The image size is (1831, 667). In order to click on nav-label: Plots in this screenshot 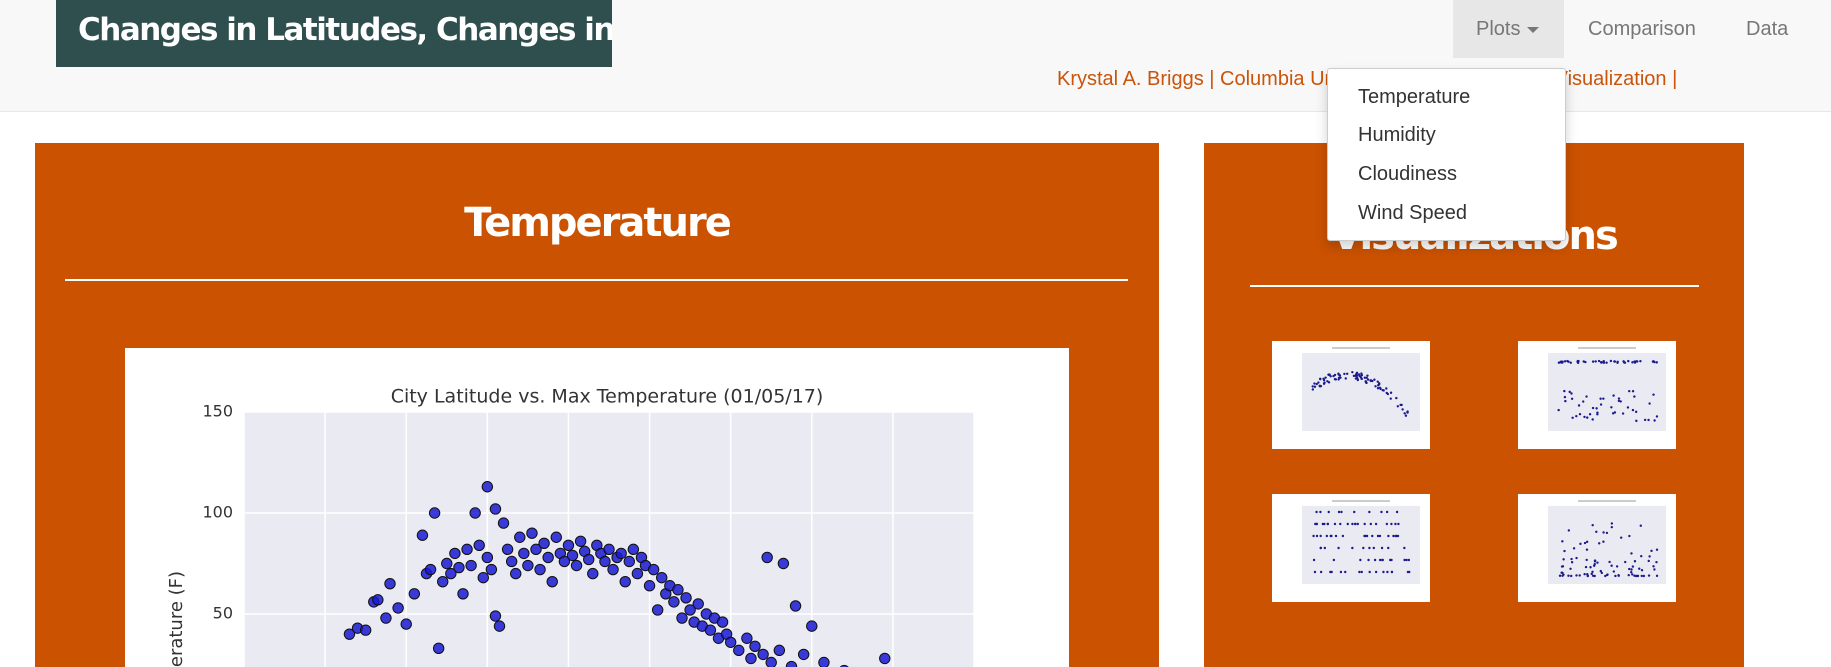, I will do `click(1498, 29)`.